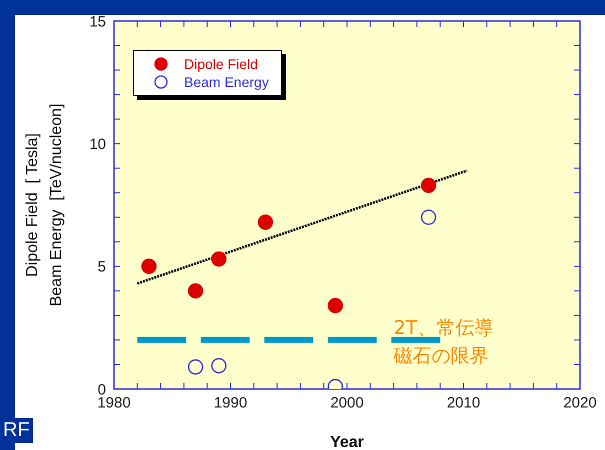  I want to click on x-tick-label: 2020, so click(580, 403).